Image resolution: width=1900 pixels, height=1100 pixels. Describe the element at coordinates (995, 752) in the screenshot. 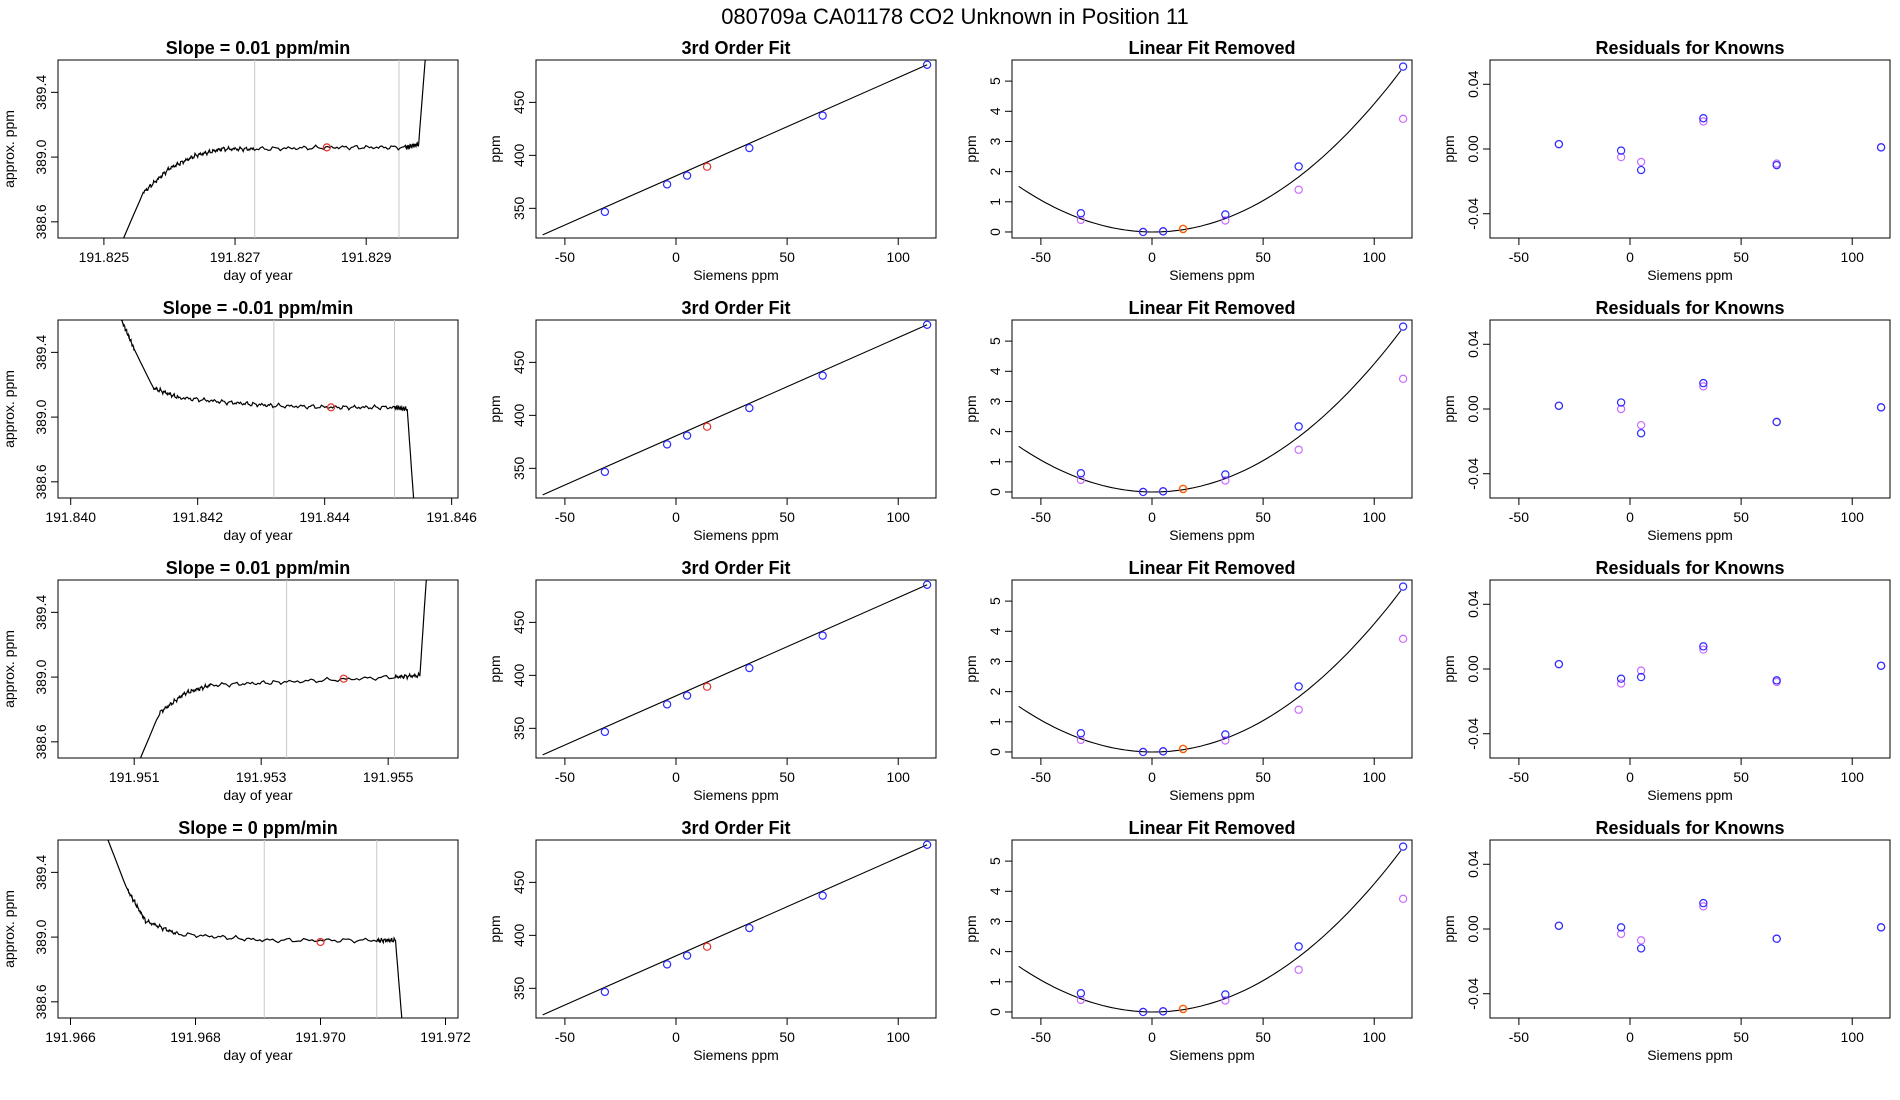

I see `y-tick-label: 0` at that location.